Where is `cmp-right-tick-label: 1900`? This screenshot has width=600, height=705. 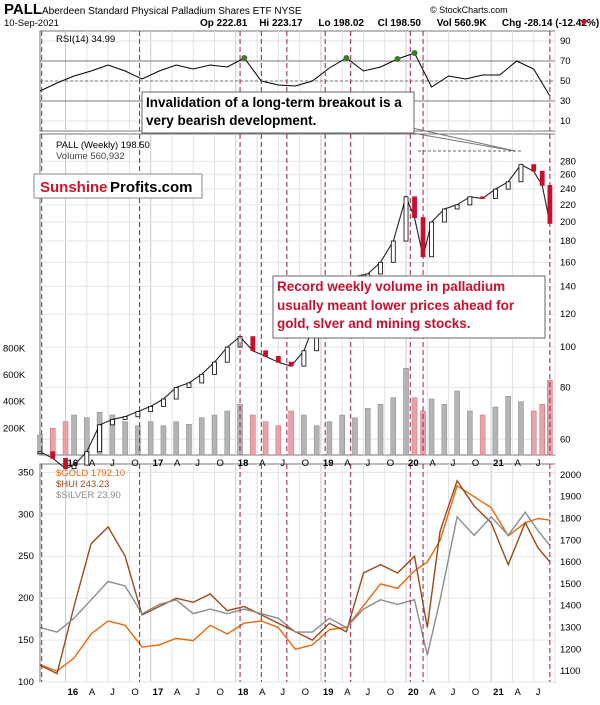 cmp-right-tick-label: 1900 is located at coordinates (570, 497).